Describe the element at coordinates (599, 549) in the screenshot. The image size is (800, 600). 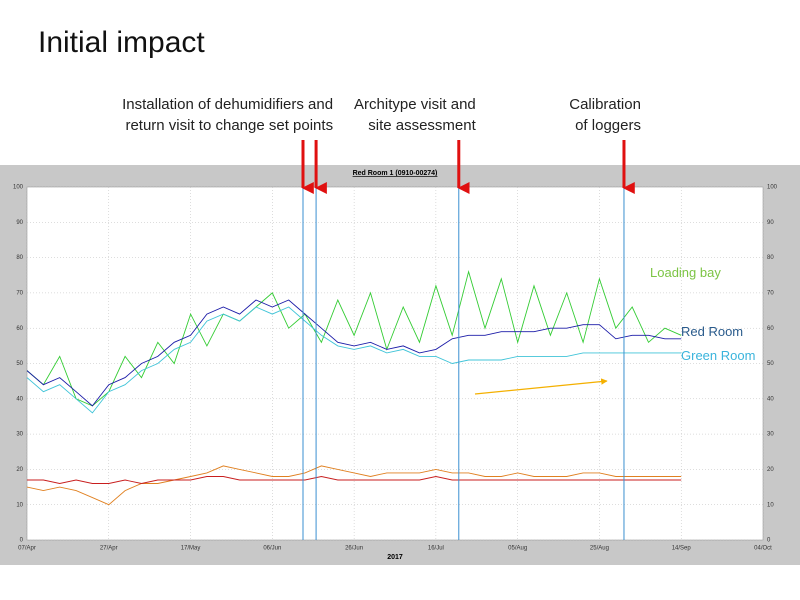
I see `x-tick-label: 25/Aug` at that location.